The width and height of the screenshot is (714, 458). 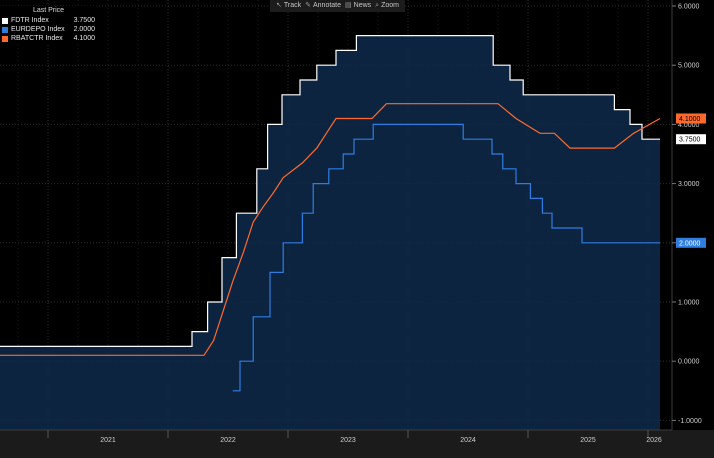 I want to click on x-tick-label: 2021, so click(x=108, y=440).